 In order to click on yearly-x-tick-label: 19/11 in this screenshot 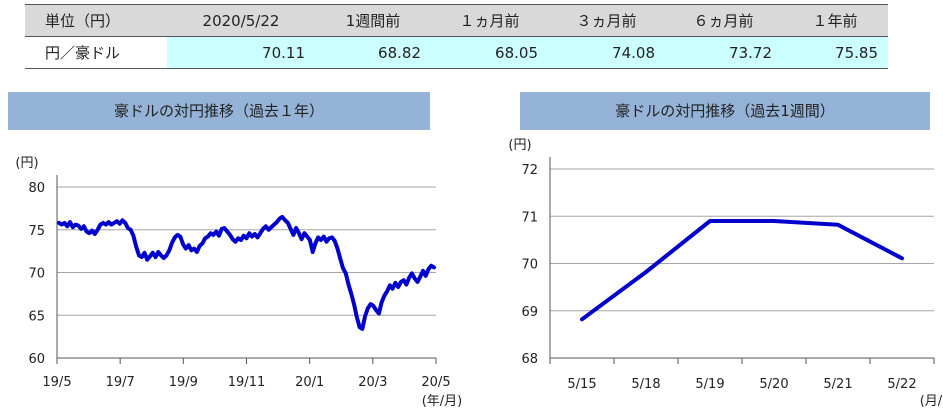, I will do `click(246, 382)`.